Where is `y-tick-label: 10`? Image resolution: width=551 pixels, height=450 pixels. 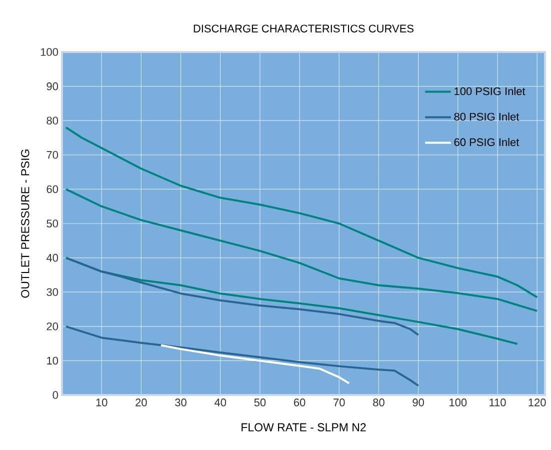
y-tick-label: 10 is located at coordinates (52, 360).